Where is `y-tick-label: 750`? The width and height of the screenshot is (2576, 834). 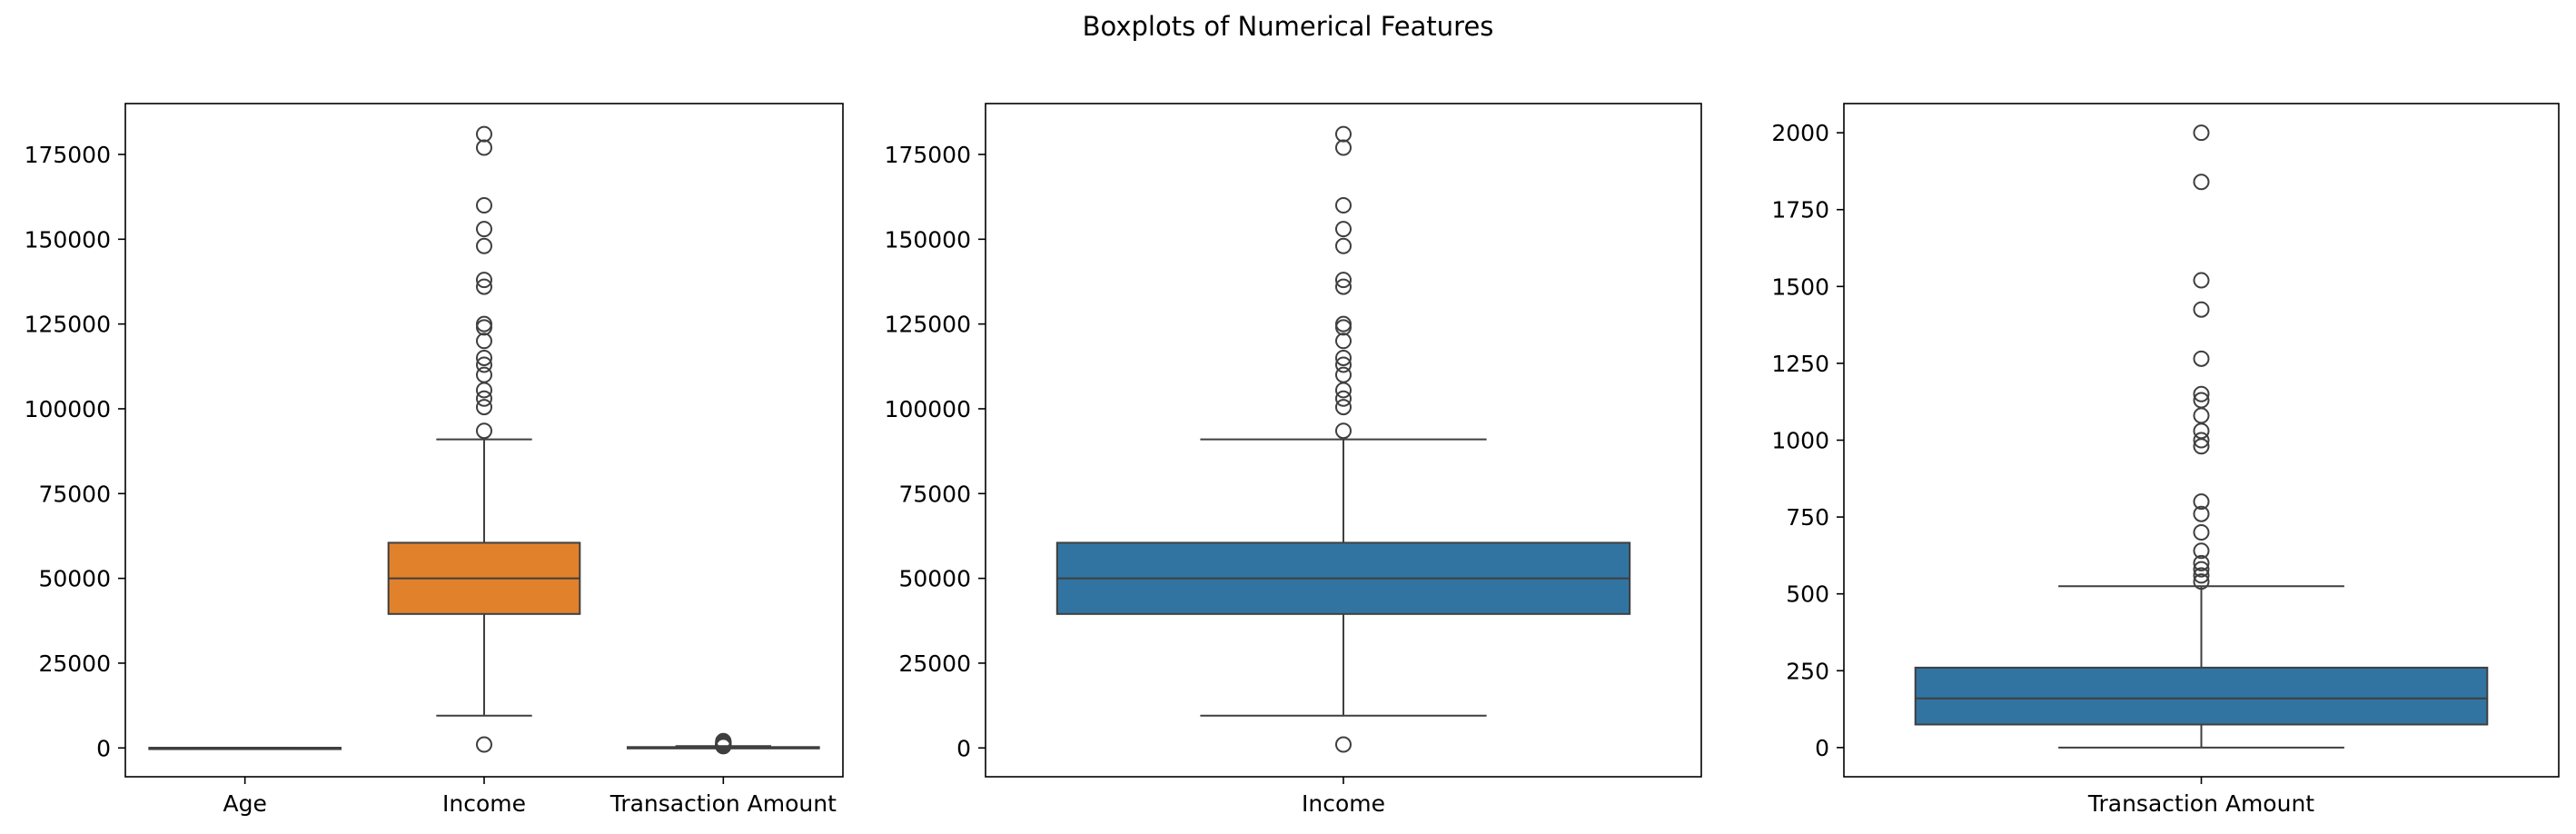
y-tick-label: 750 is located at coordinates (1807, 517).